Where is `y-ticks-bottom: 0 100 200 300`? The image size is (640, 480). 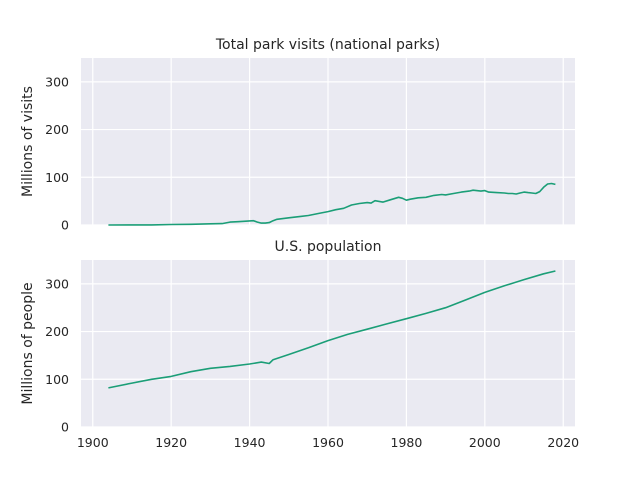 y-ticks-bottom: 0 100 200 300 is located at coordinates (57, 355).